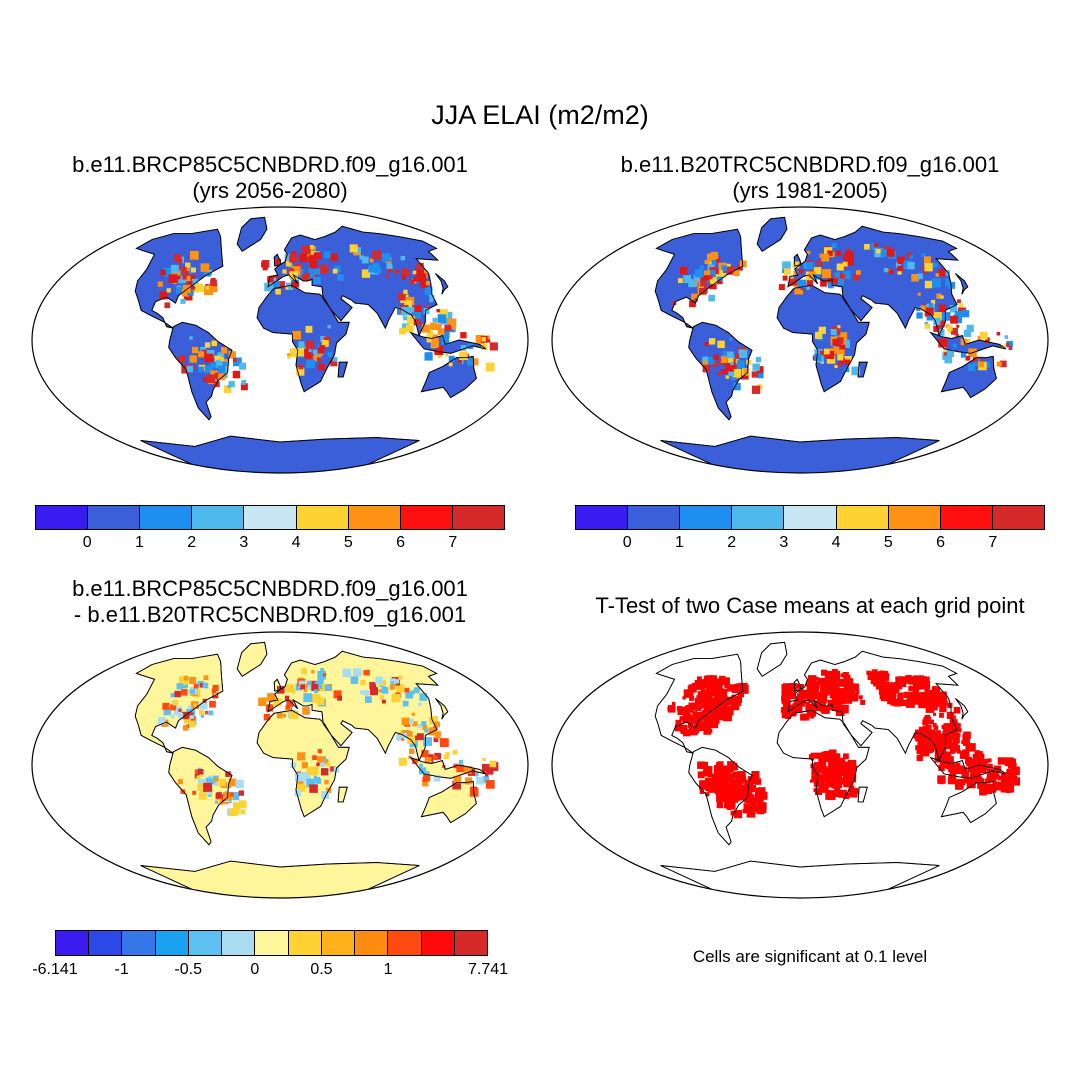  Describe the element at coordinates (784, 542) in the screenshot. I see `colorbar-label: 3` at that location.